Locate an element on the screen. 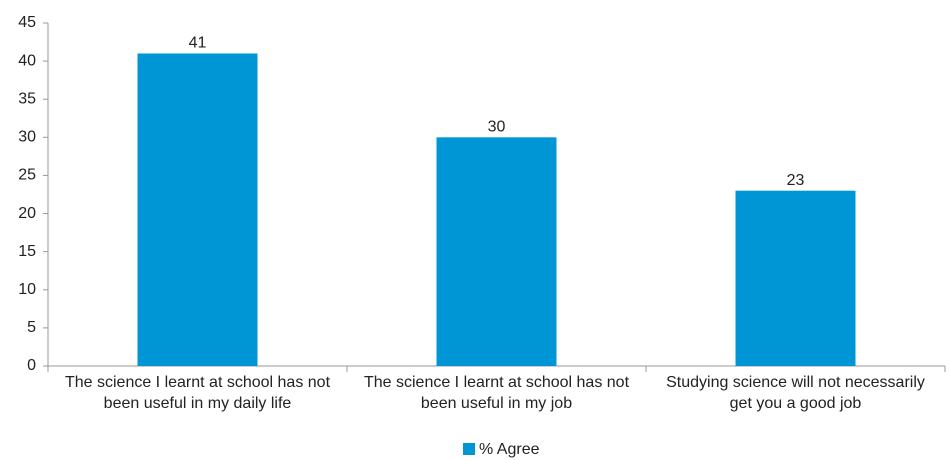 The width and height of the screenshot is (949, 460). data-label: 23 is located at coordinates (796, 180).